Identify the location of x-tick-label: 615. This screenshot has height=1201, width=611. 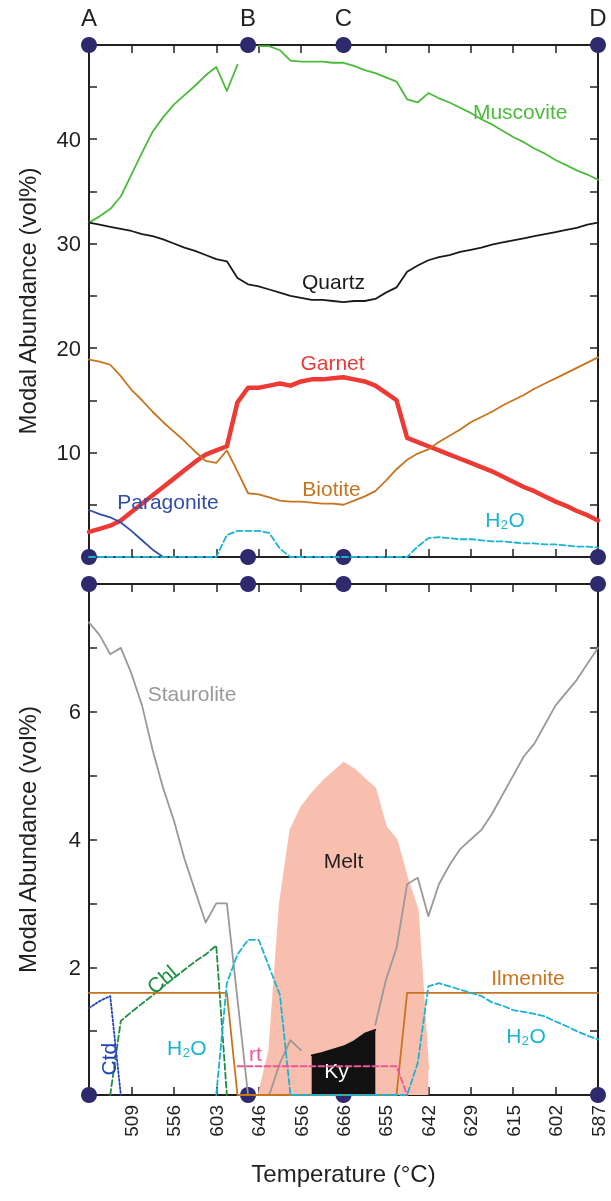
(513, 1121).